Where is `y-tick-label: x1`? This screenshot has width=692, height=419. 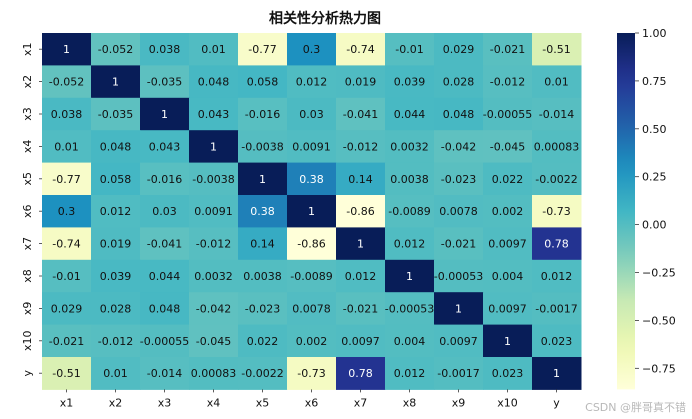 y-tick-label: x1 is located at coordinates (27, 49).